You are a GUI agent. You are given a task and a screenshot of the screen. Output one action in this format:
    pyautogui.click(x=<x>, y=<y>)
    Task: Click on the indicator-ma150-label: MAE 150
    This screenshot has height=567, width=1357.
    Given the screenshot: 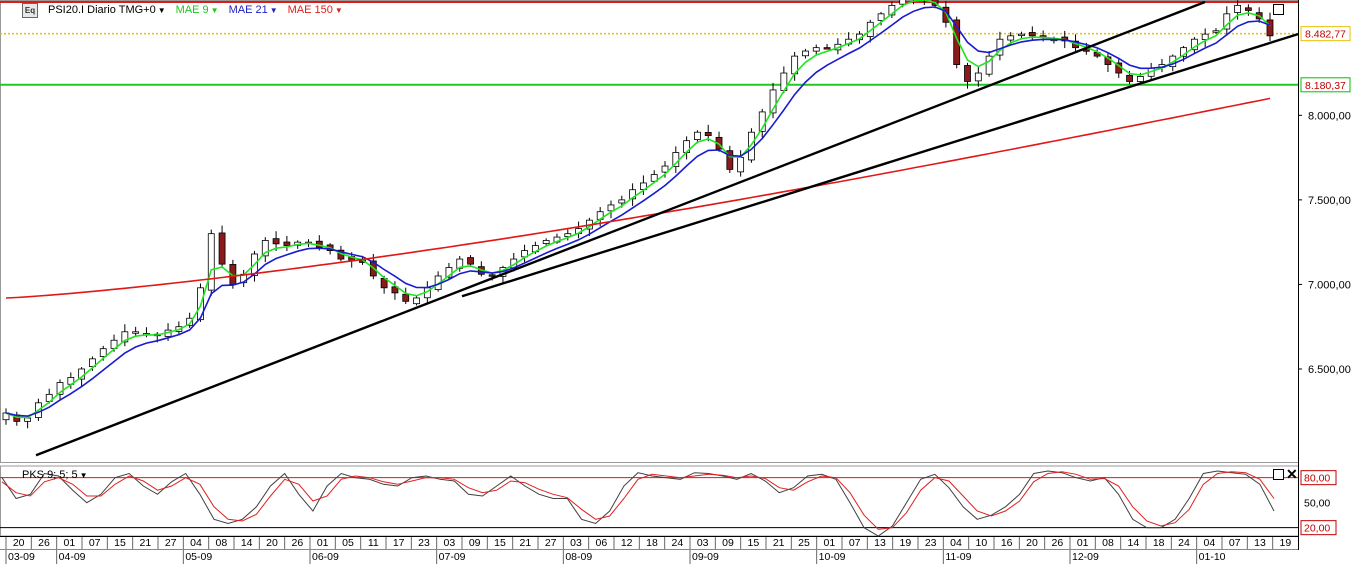 What is the action you would take?
    pyautogui.click(x=310, y=10)
    